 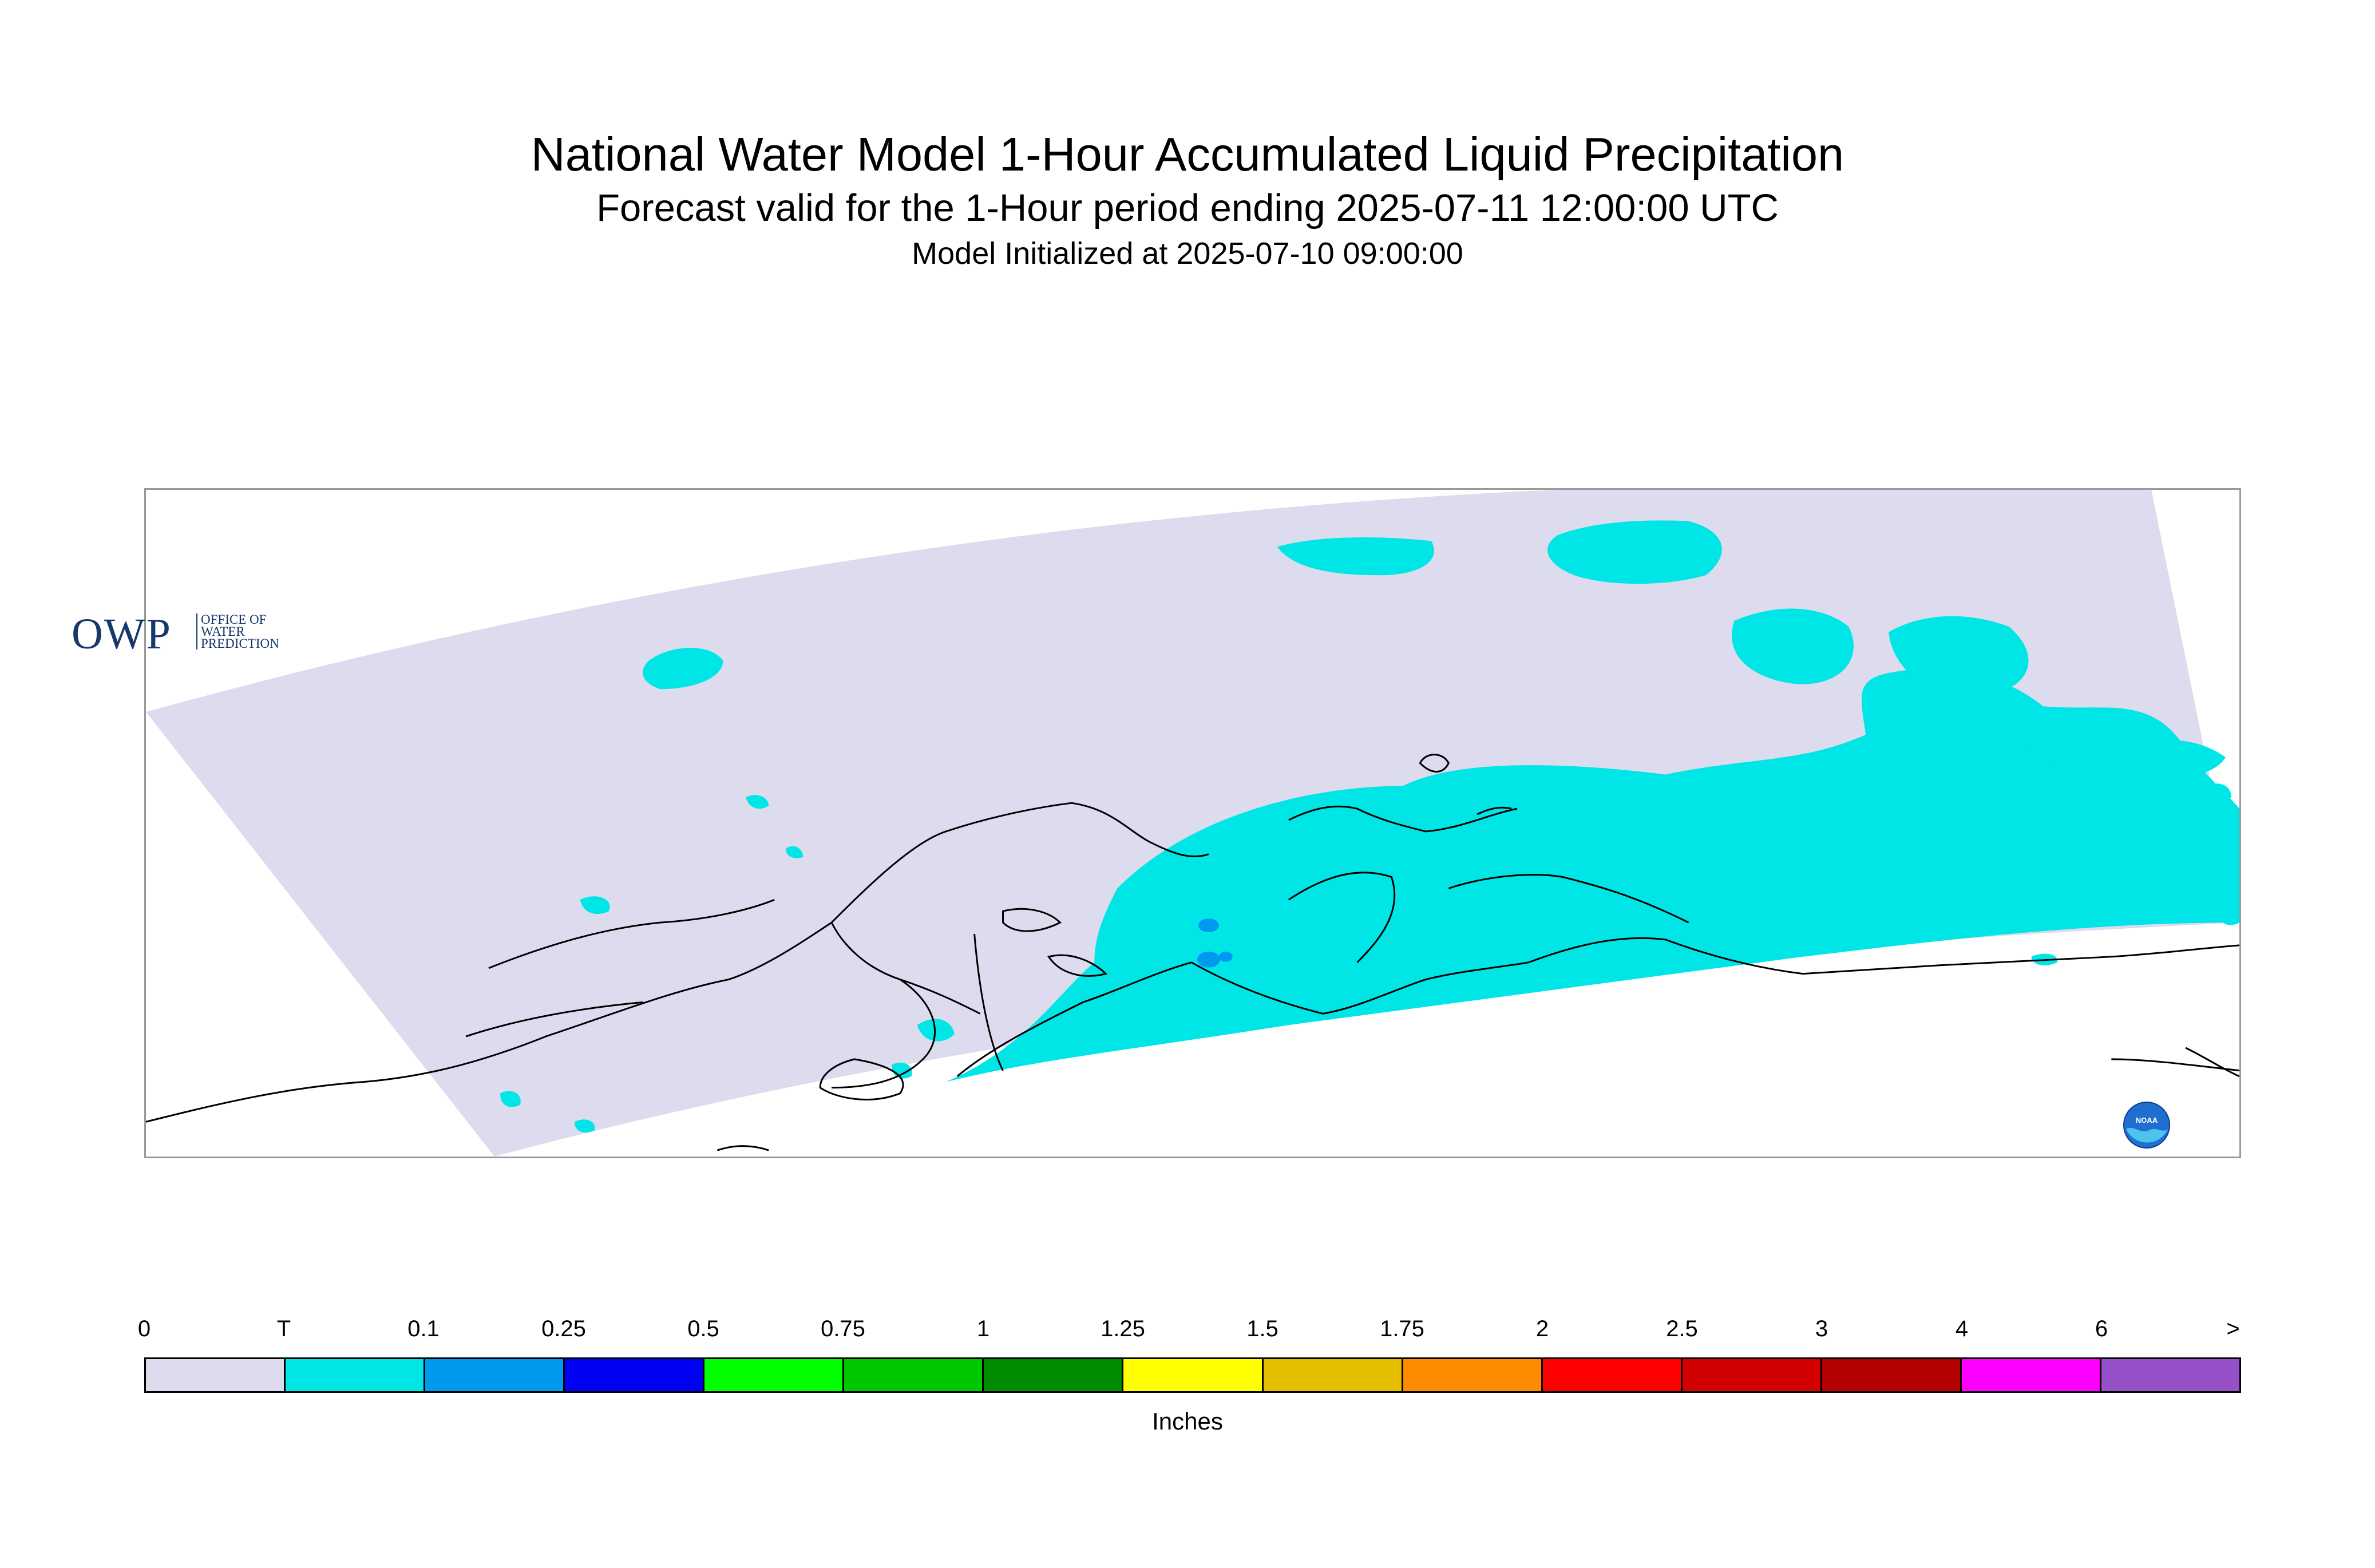 I want to click on legend-label-1: T, so click(x=284, y=1328).